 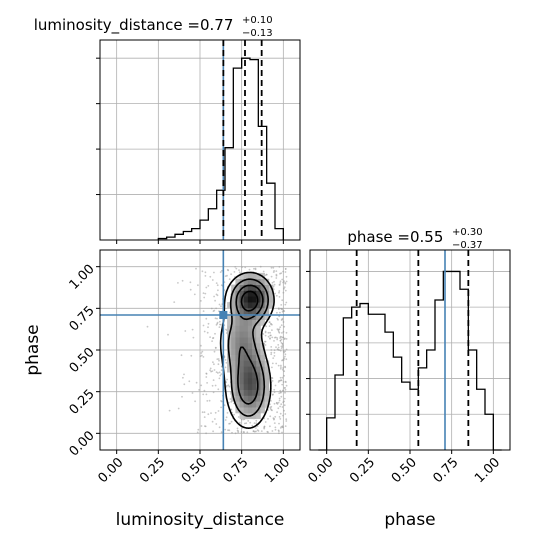 I want to click on y-axis-label-phase: phase, so click(x=33, y=349).